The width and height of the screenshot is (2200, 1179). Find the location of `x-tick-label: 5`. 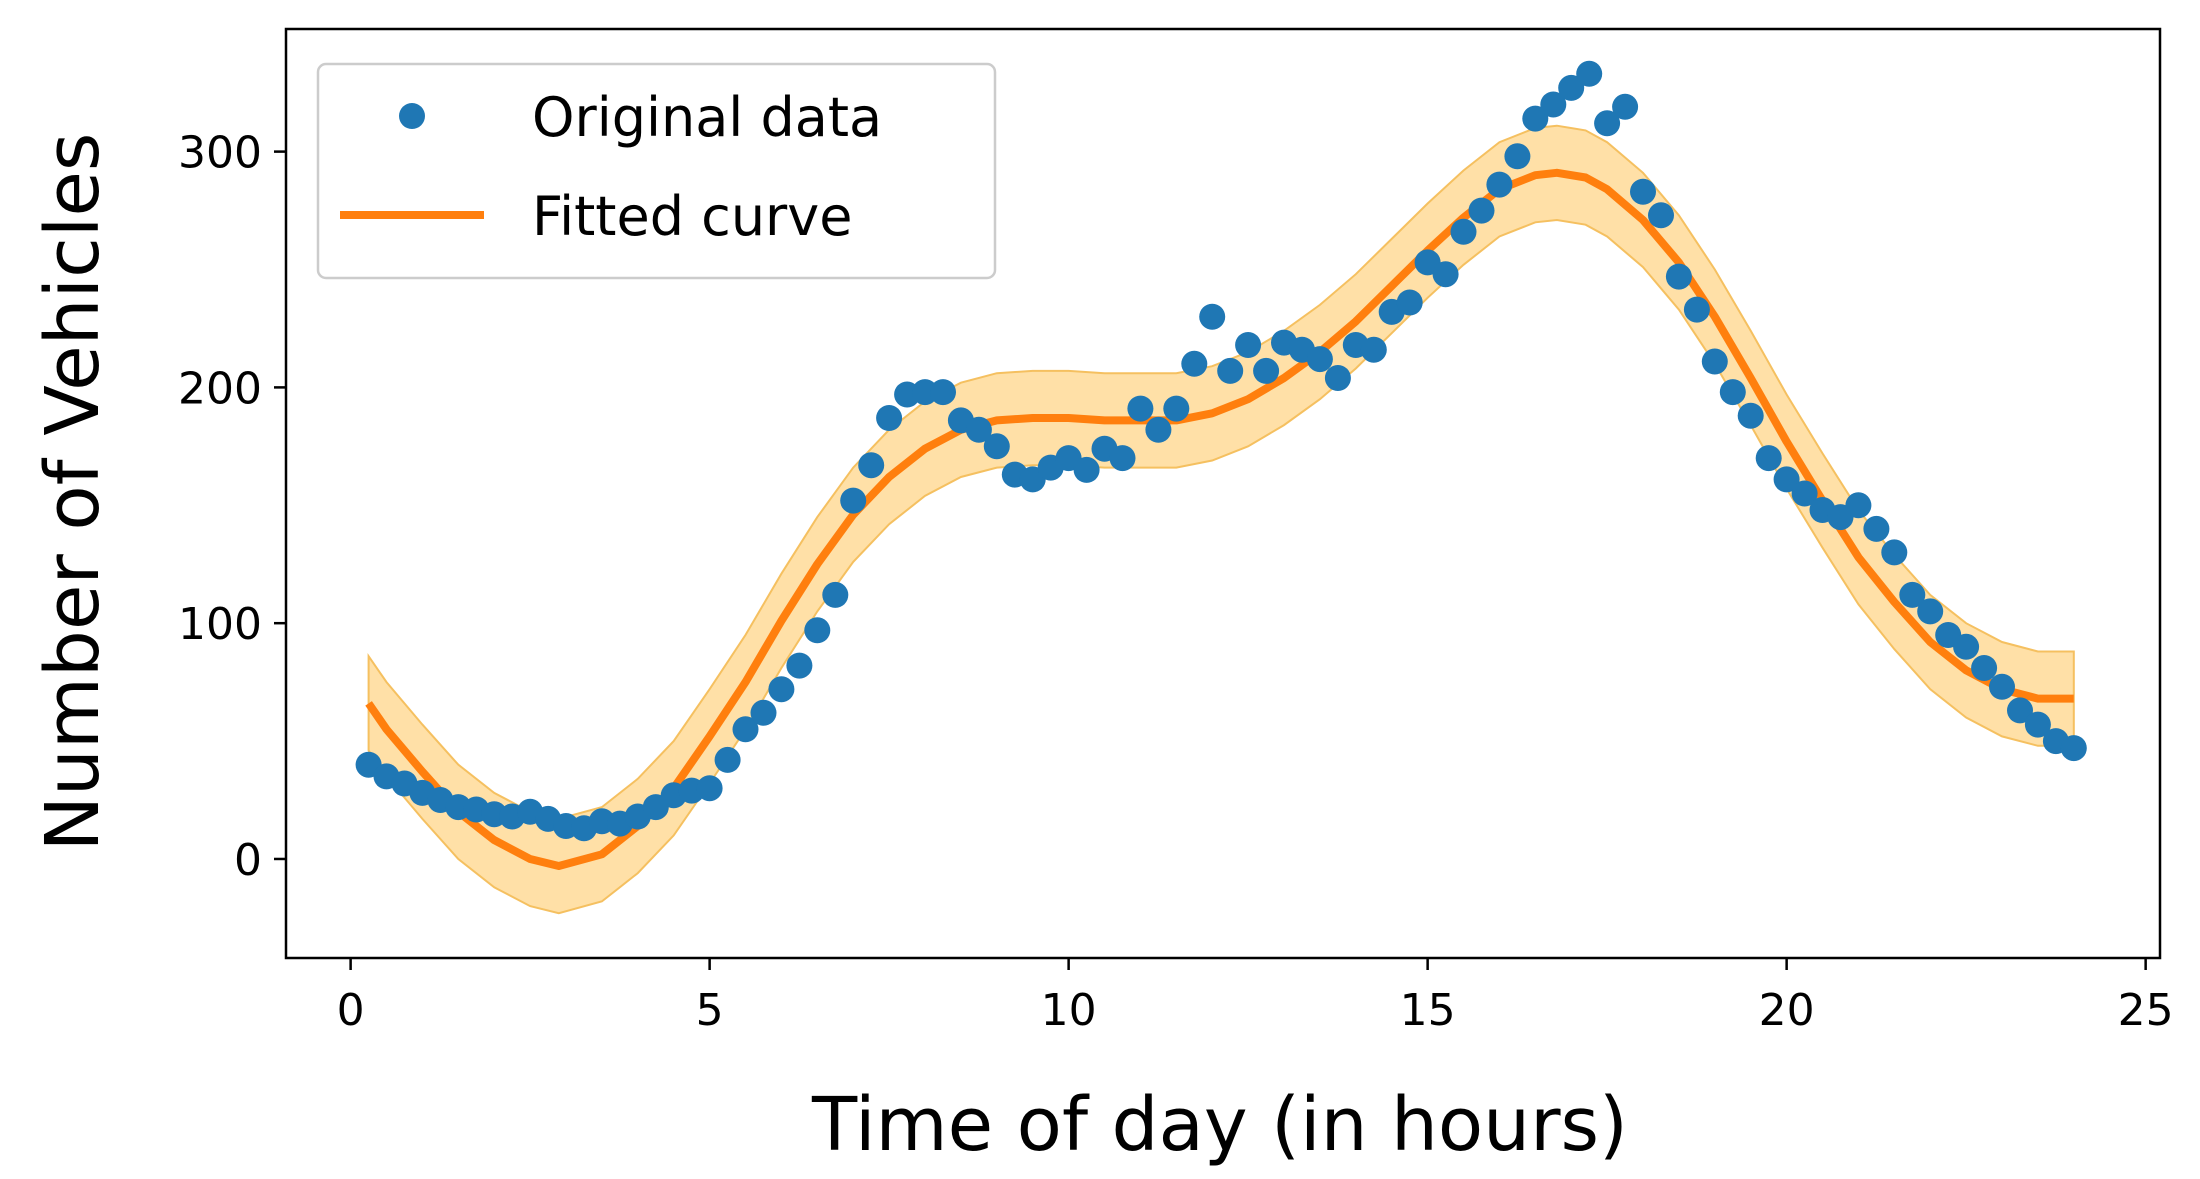

x-tick-label: 5 is located at coordinates (710, 1010).